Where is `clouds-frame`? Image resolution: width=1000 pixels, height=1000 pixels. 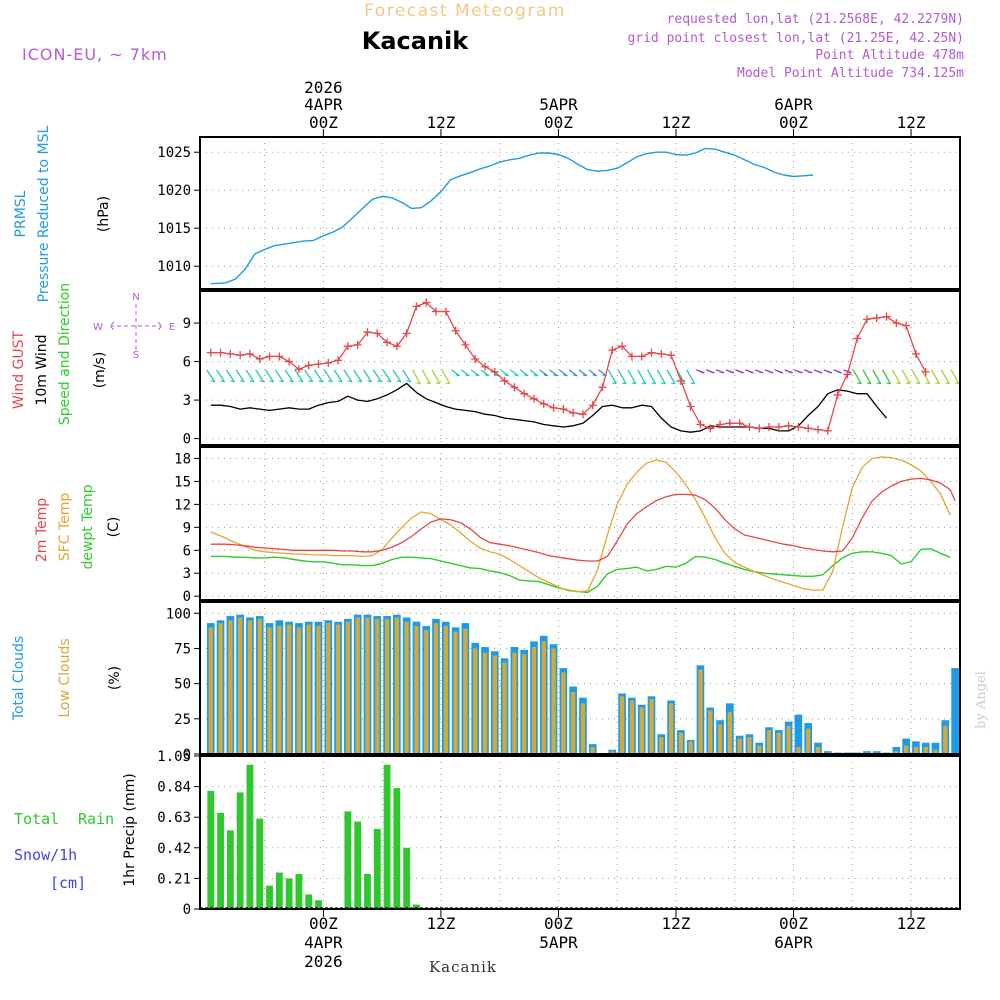 clouds-frame is located at coordinates (580, 678).